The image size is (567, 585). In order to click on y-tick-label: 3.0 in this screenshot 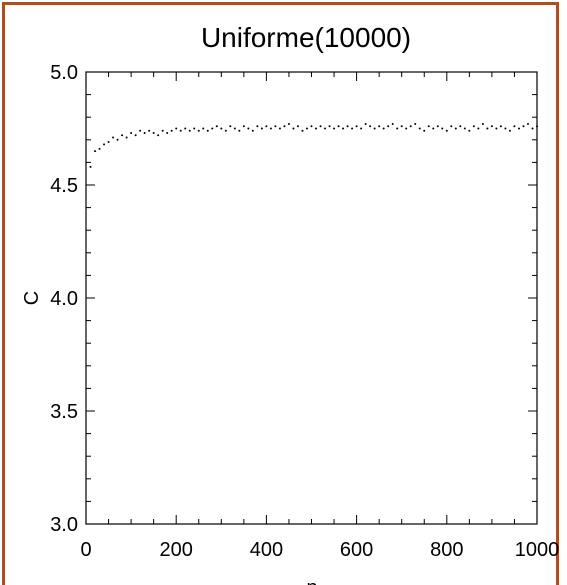, I will do `click(64, 525)`.